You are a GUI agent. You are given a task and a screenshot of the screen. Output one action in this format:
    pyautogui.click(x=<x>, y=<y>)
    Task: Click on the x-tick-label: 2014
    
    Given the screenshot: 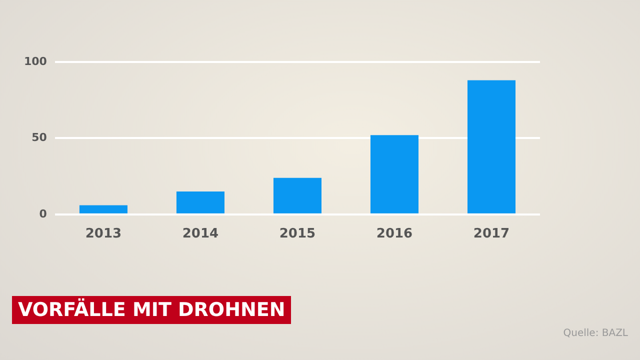 What is the action you would take?
    pyautogui.click(x=200, y=234)
    